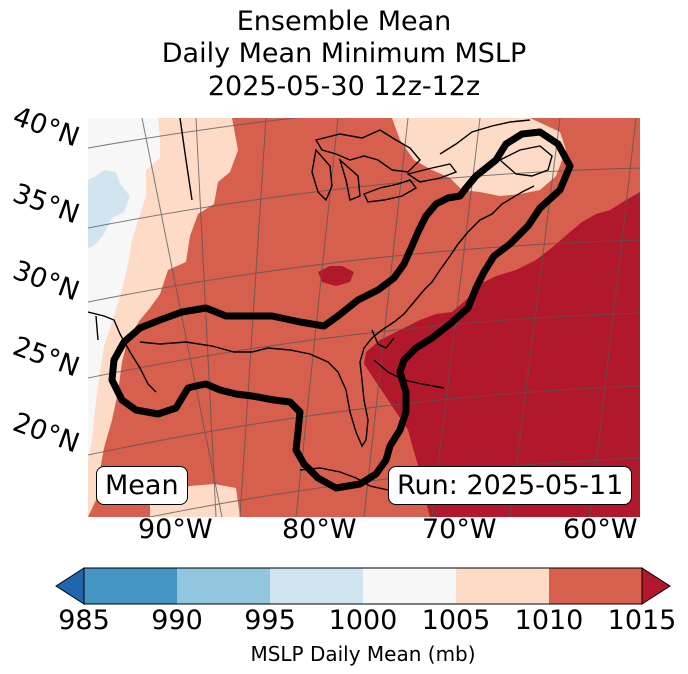  I want to click on colorbar-over-arrow, so click(656, 586).